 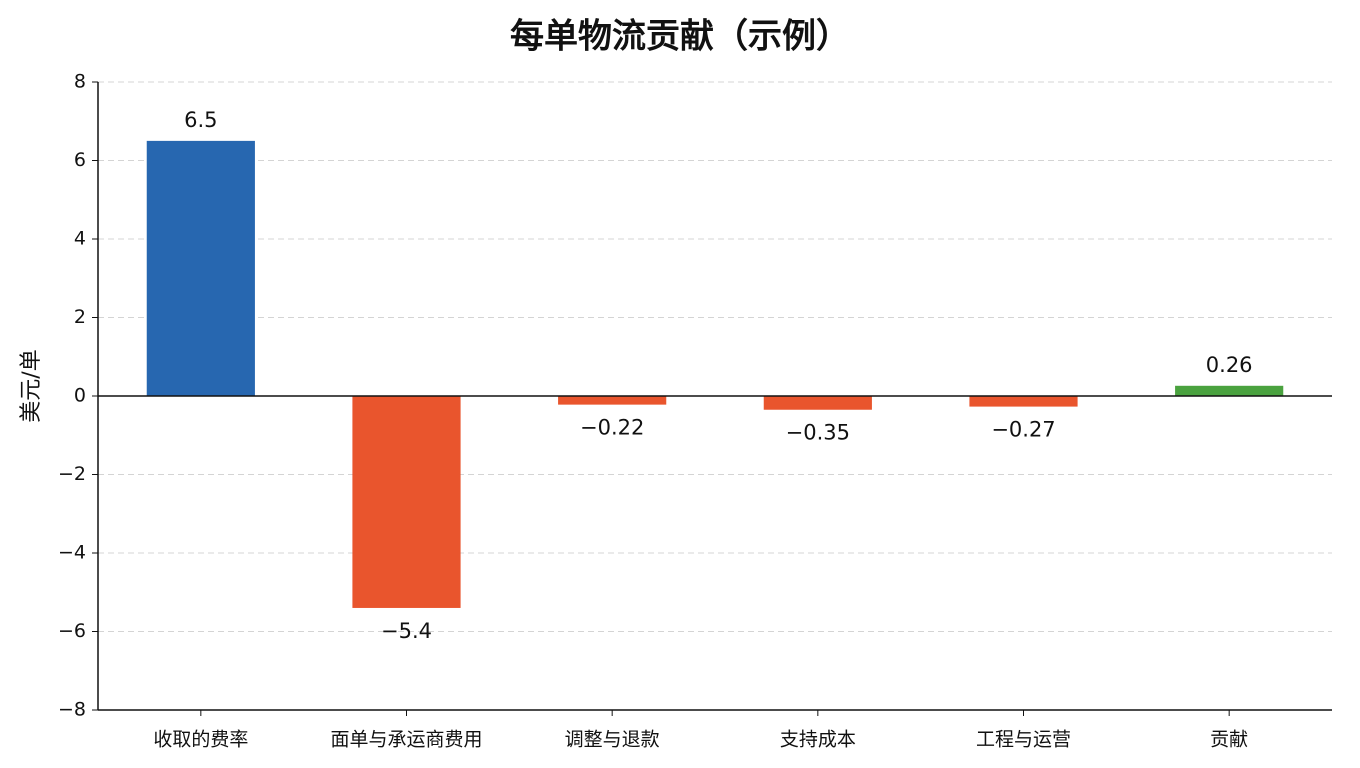 I want to click on value-label: −5.4, so click(x=406, y=631).